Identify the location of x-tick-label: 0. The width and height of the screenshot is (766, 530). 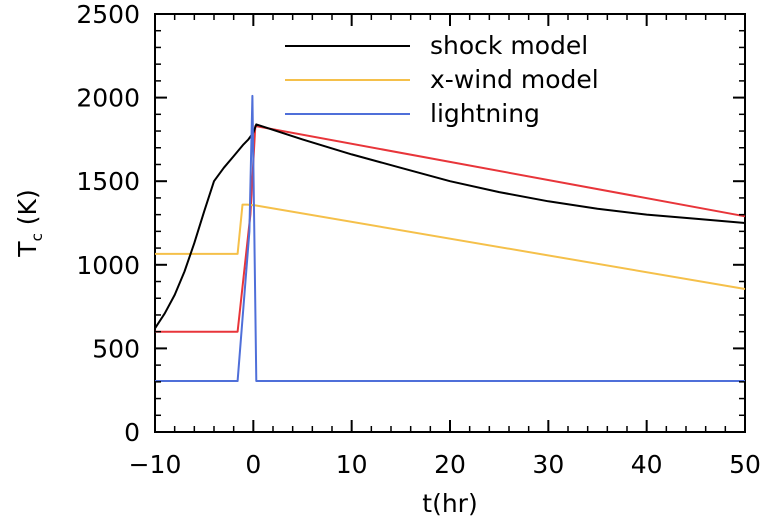
(253, 464).